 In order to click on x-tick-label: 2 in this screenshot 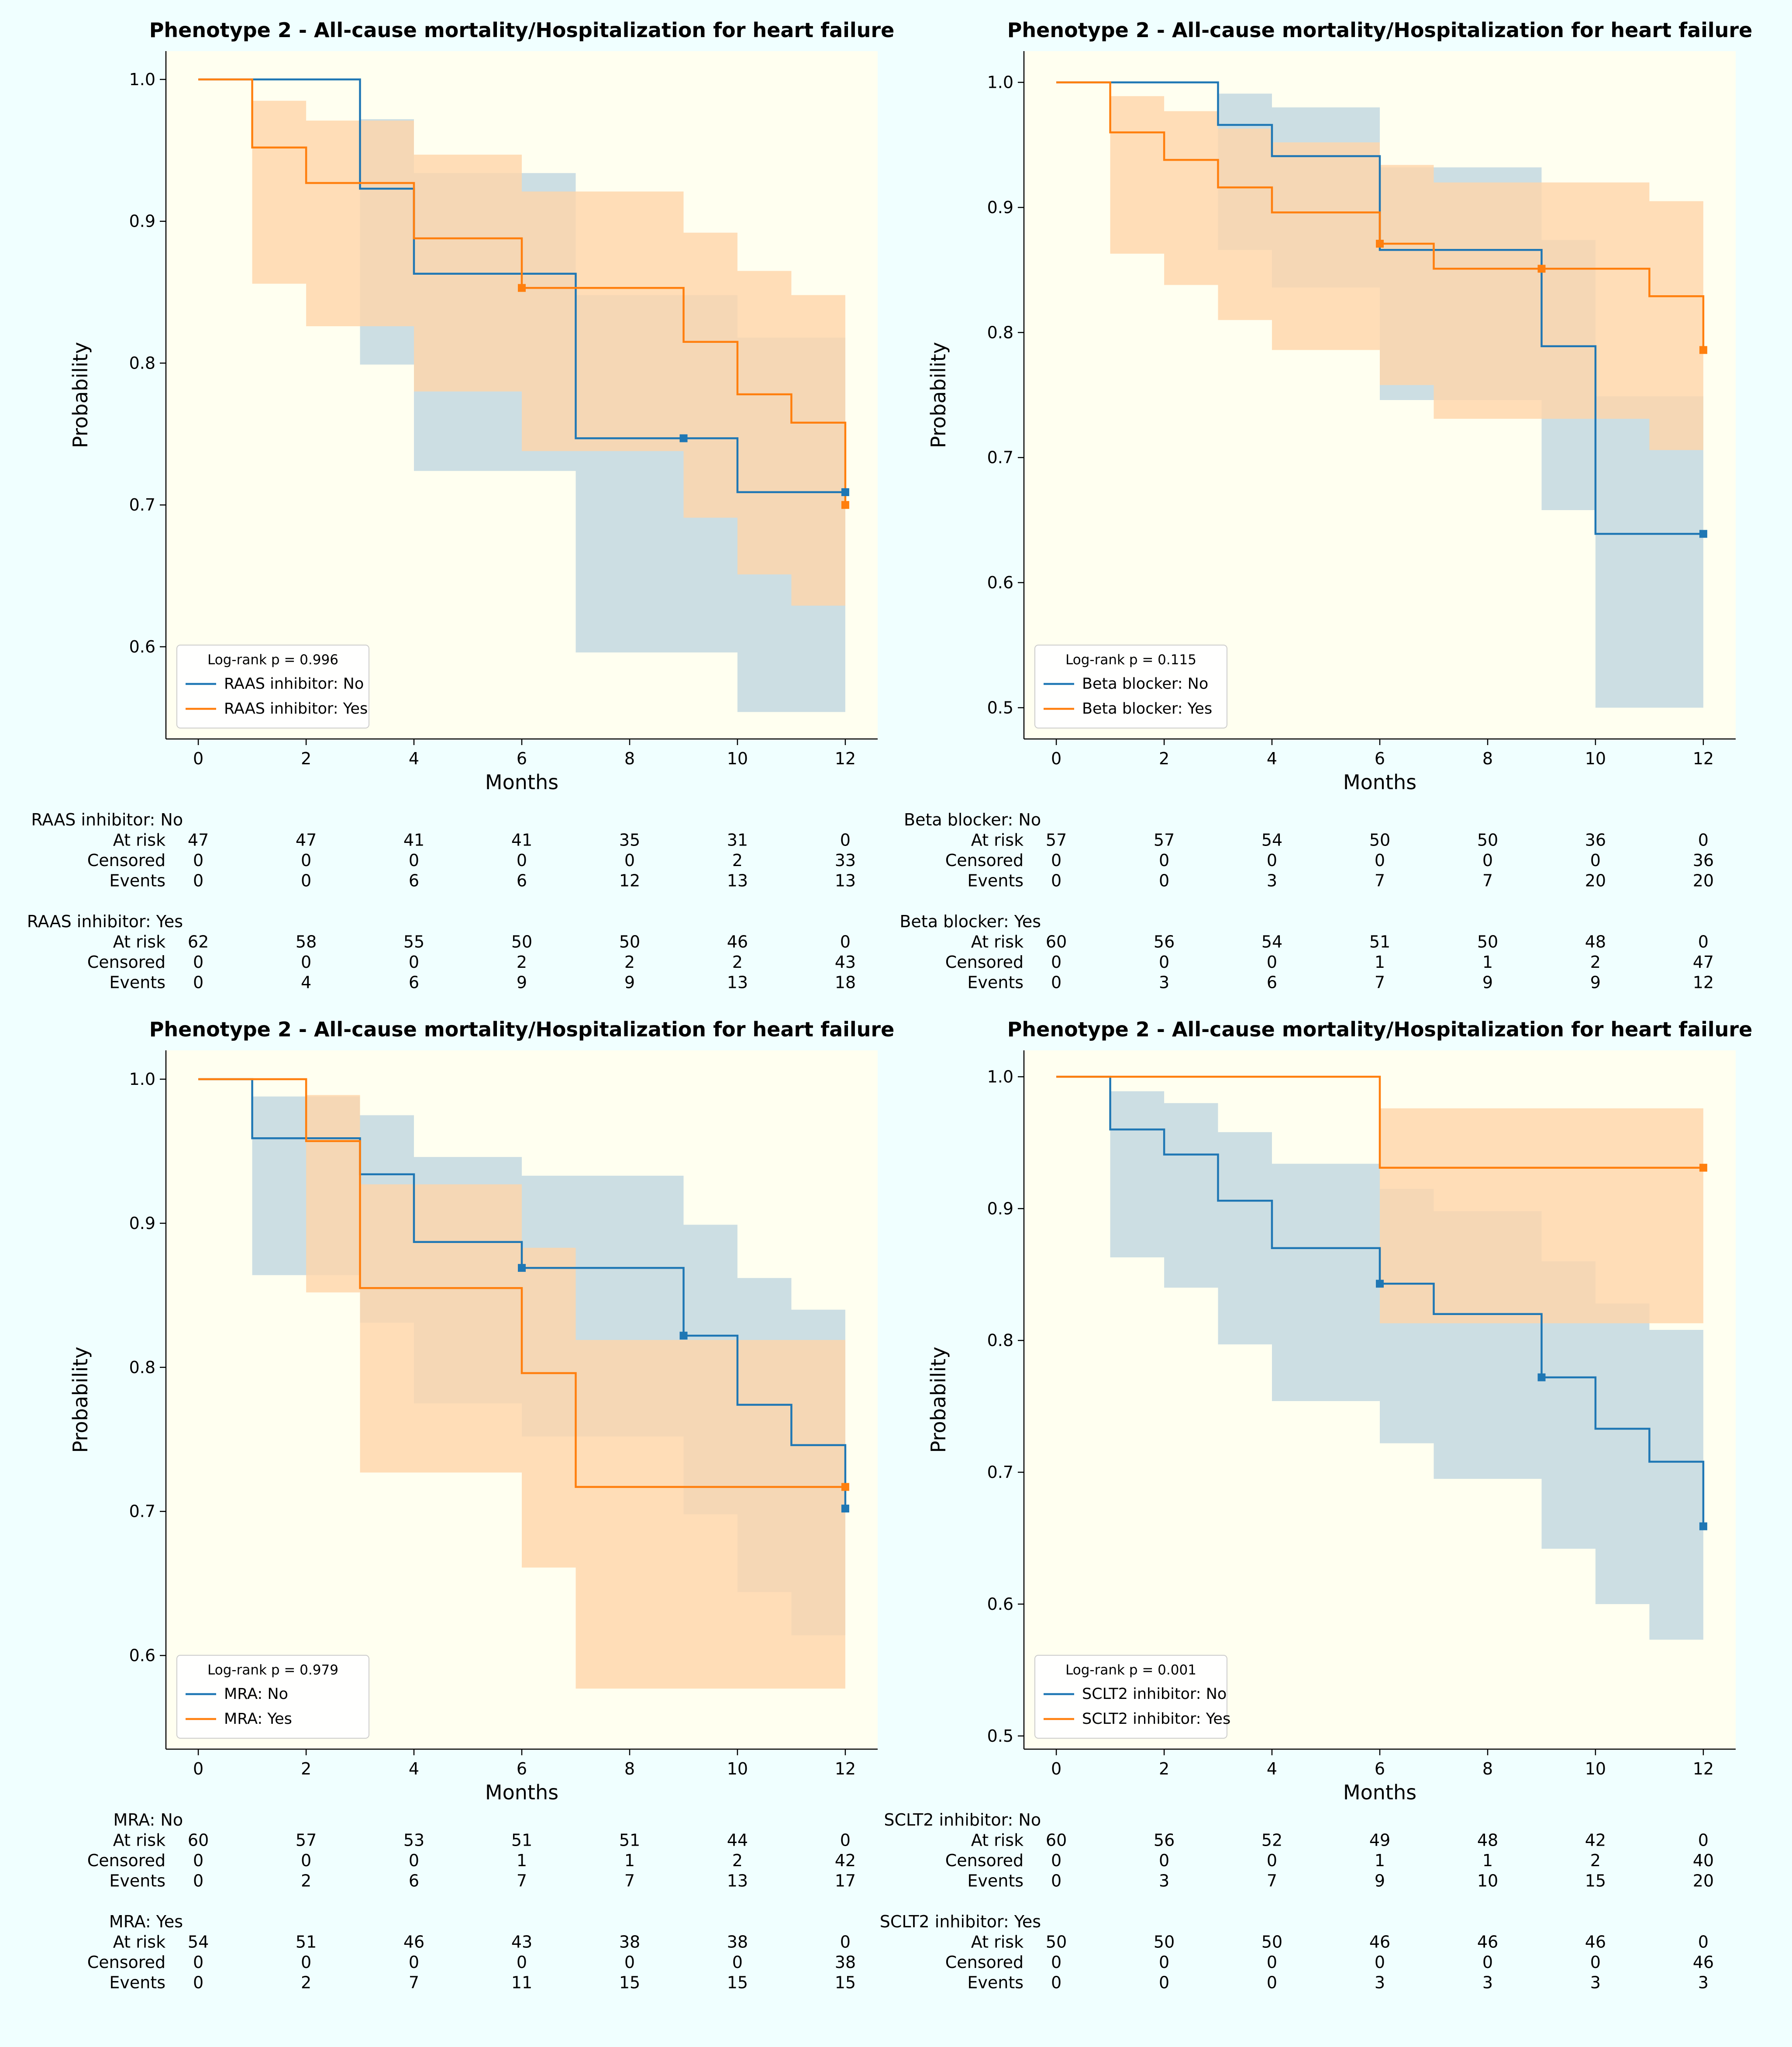, I will do `click(306, 758)`.